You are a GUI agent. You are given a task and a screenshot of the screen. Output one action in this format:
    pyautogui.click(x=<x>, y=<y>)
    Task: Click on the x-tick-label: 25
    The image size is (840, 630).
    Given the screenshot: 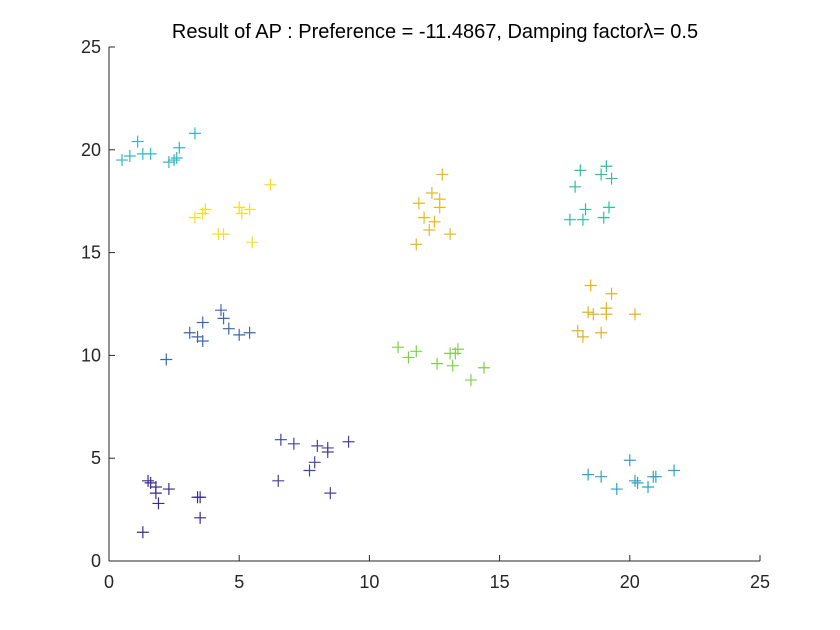 What is the action you would take?
    pyautogui.click(x=760, y=582)
    